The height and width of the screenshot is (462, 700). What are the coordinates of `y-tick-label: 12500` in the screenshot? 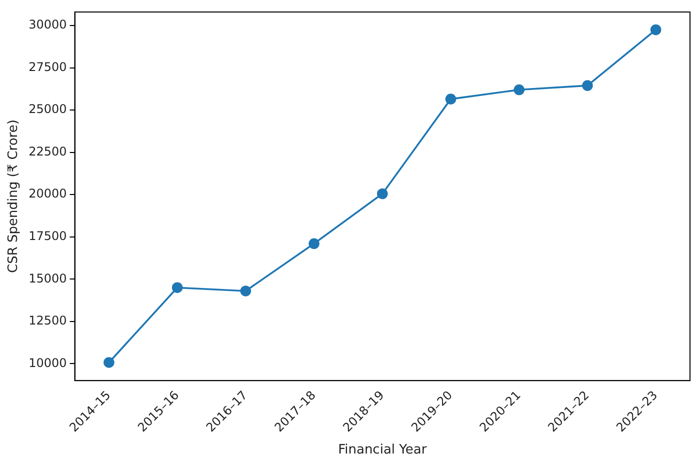 It's located at (47, 321).